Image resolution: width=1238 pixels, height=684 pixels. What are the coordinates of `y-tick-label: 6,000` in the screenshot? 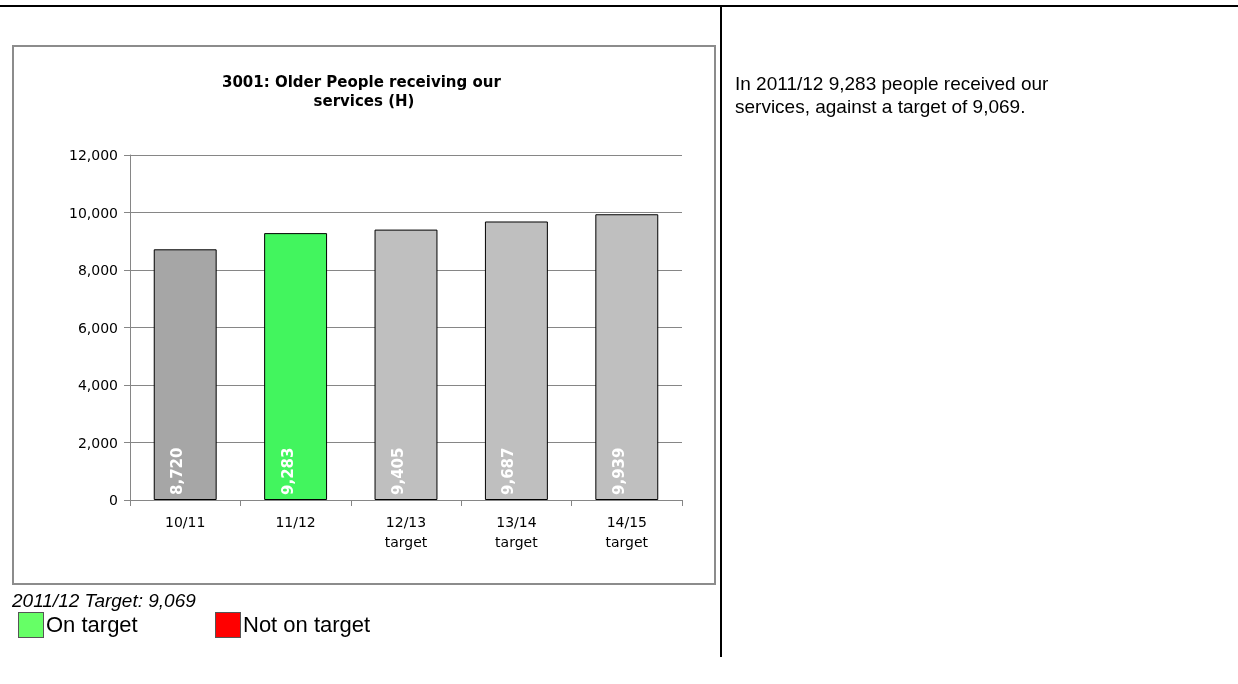 It's located at (97, 327).